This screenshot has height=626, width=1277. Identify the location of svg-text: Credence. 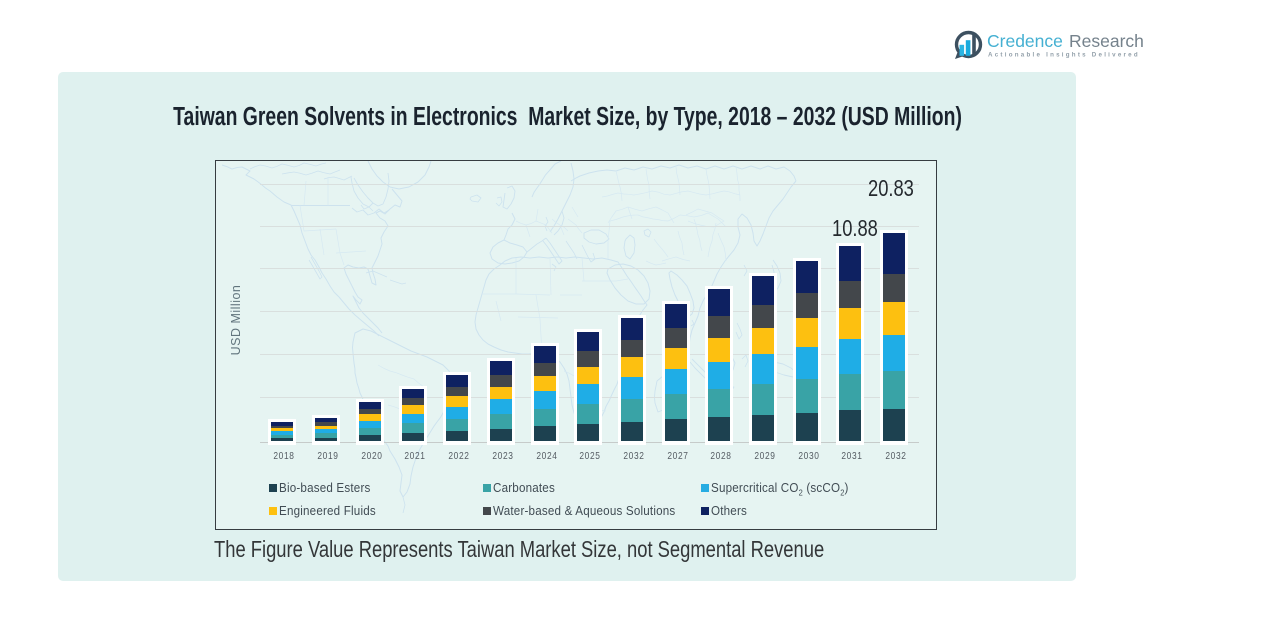
(1025, 41).